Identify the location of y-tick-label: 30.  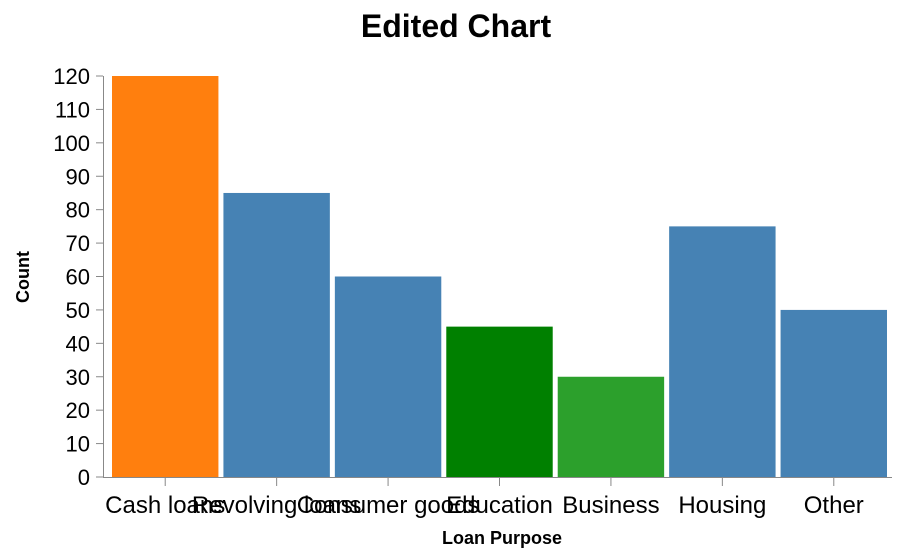
(78, 377).